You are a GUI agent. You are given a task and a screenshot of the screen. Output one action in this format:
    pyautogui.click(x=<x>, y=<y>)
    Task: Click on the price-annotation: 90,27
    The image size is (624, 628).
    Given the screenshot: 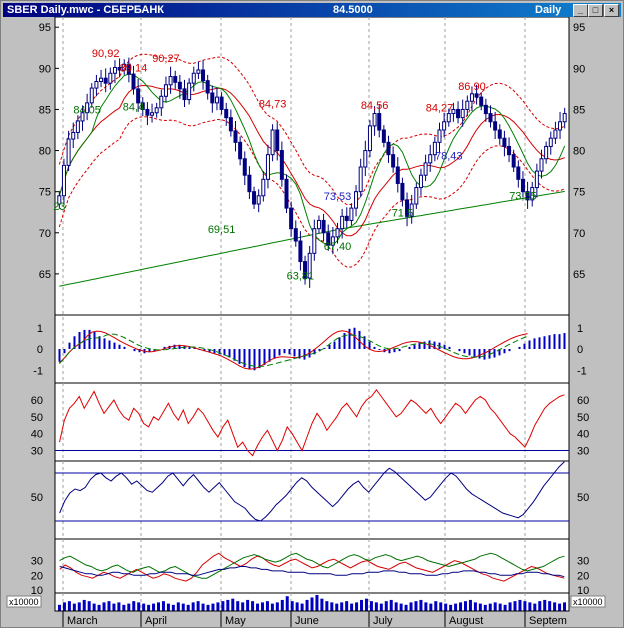 What is the action you would take?
    pyautogui.click(x=166, y=59)
    